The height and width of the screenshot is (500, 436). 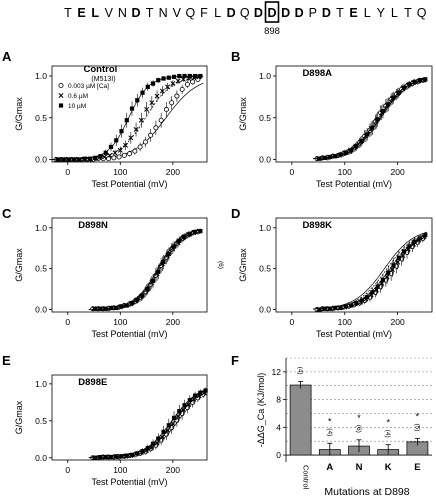 I want to click on n-label: (5), so click(x=416, y=427).